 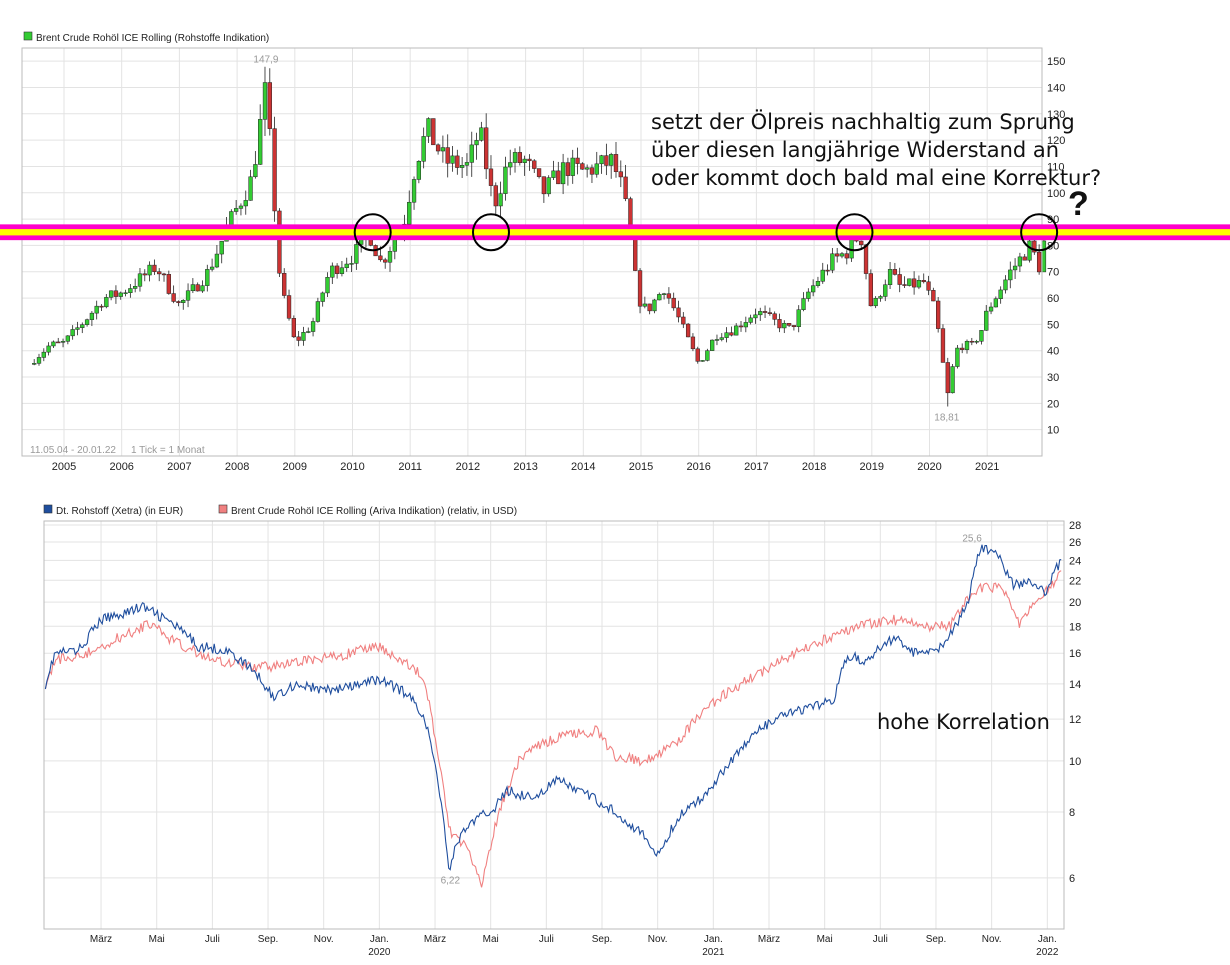 What do you see at coordinates (28, 36) in the screenshot?
I see `top-legend-swatch` at bounding box center [28, 36].